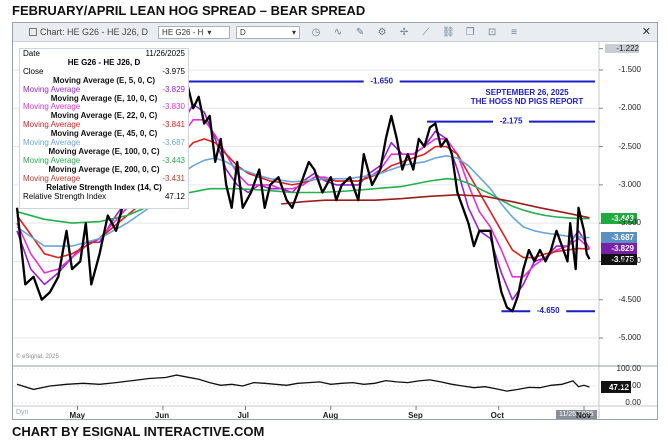  What do you see at coordinates (360, 32) in the screenshot?
I see `pen-icon: ✎` at bounding box center [360, 32].